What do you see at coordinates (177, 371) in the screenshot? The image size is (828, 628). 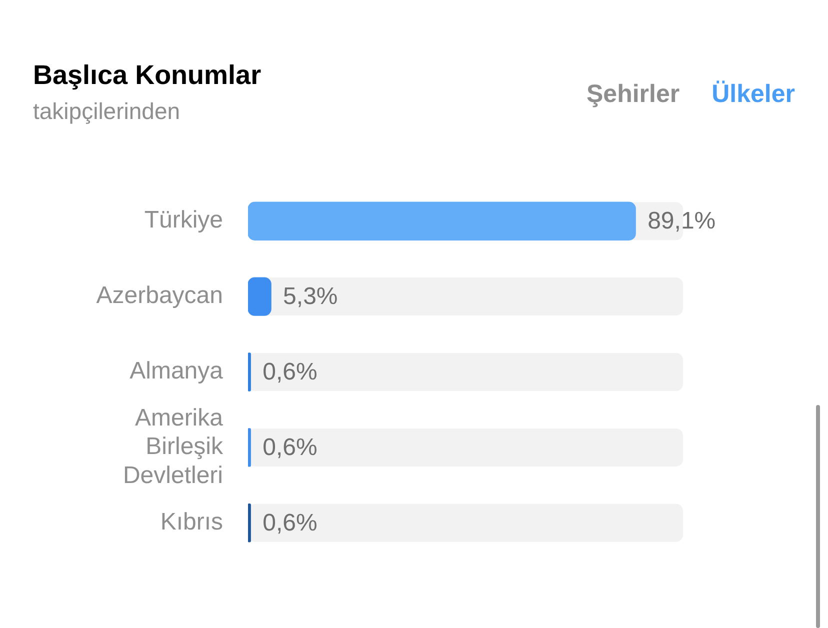 I see `y-tick-label: Almanya` at bounding box center [177, 371].